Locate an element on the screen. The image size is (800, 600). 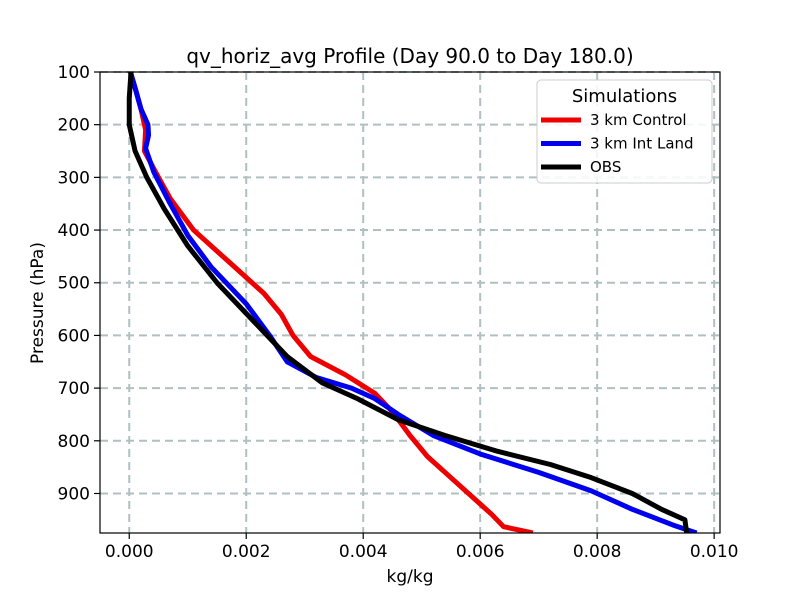
y-tick-label-1: 200 is located at coordinates (74, 126).